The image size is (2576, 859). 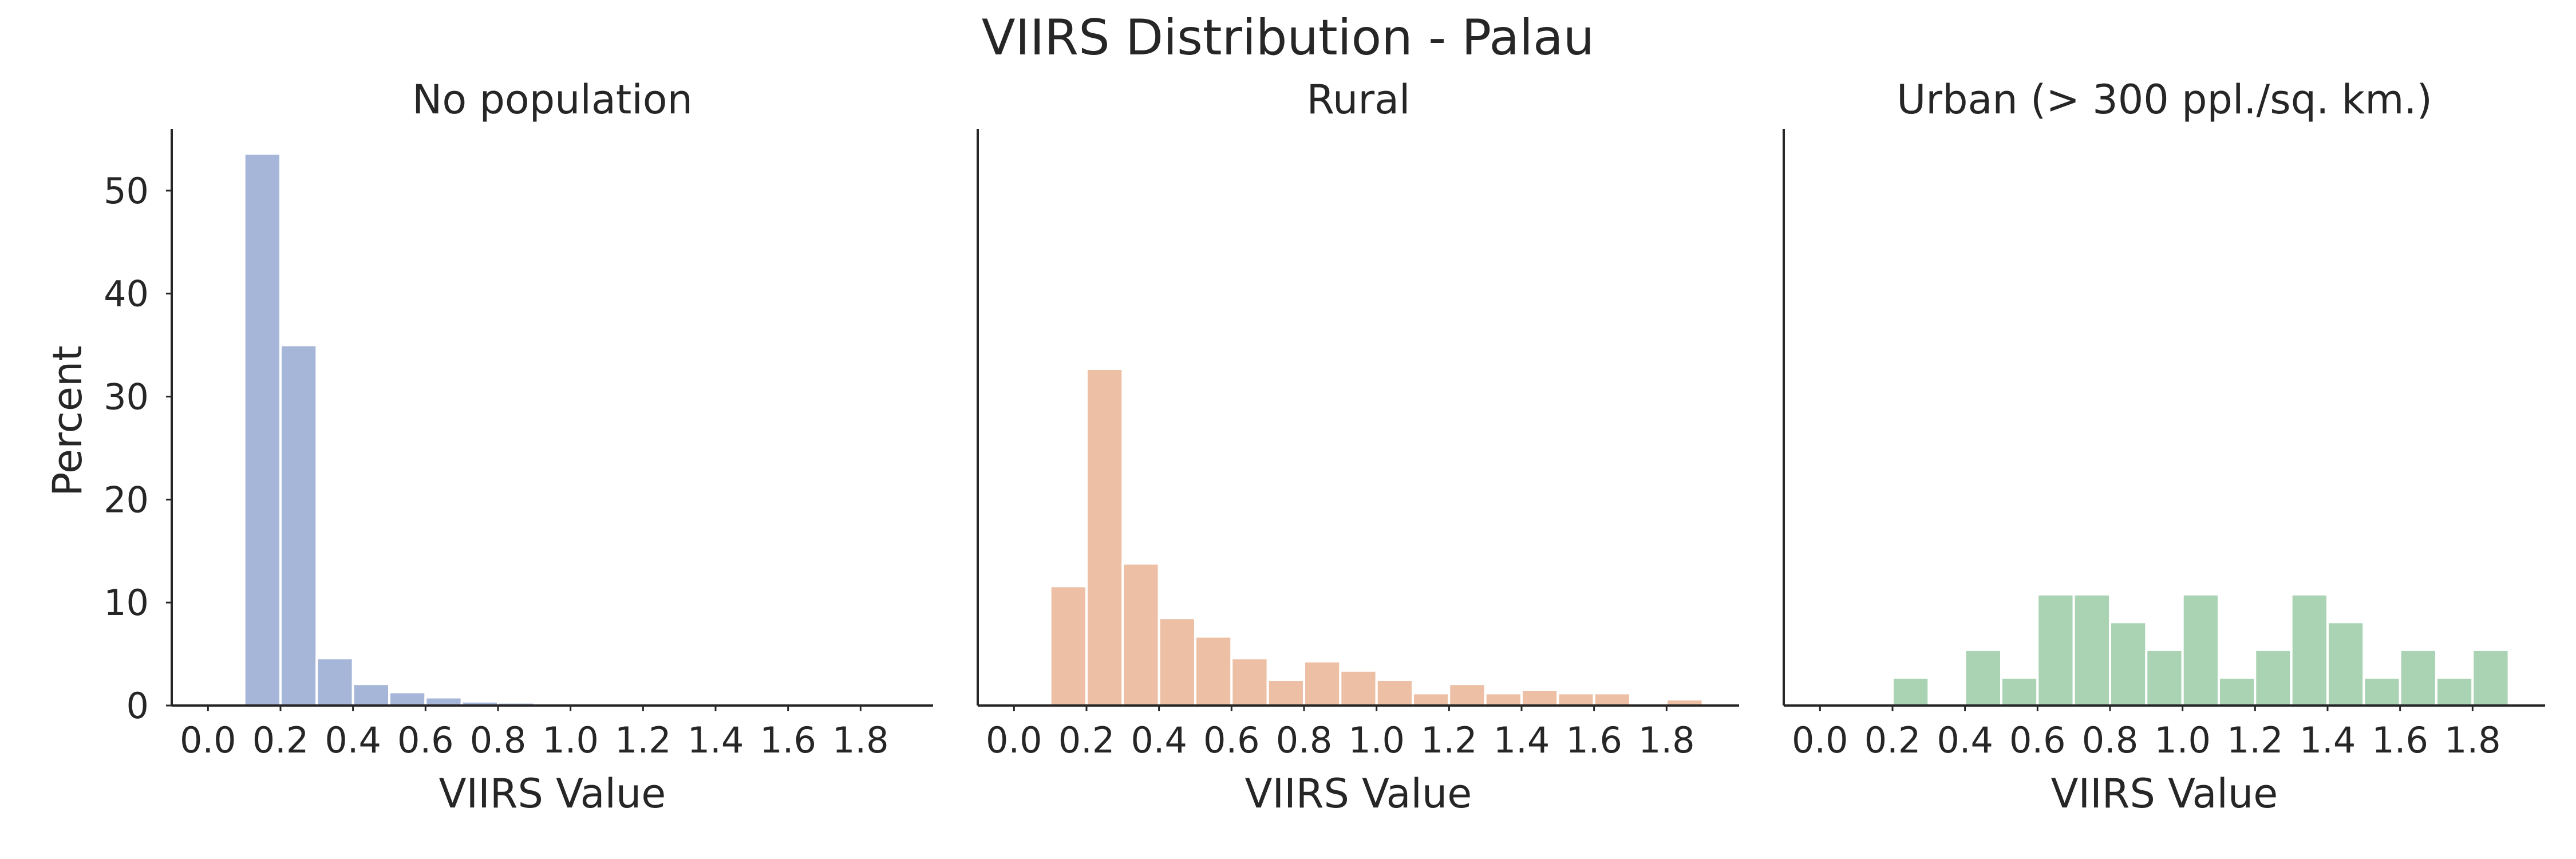 What do you see at coordinates (138, 706) in the screenshot?
I see `y-tick-label: 0` at bounding box center [138, 706].